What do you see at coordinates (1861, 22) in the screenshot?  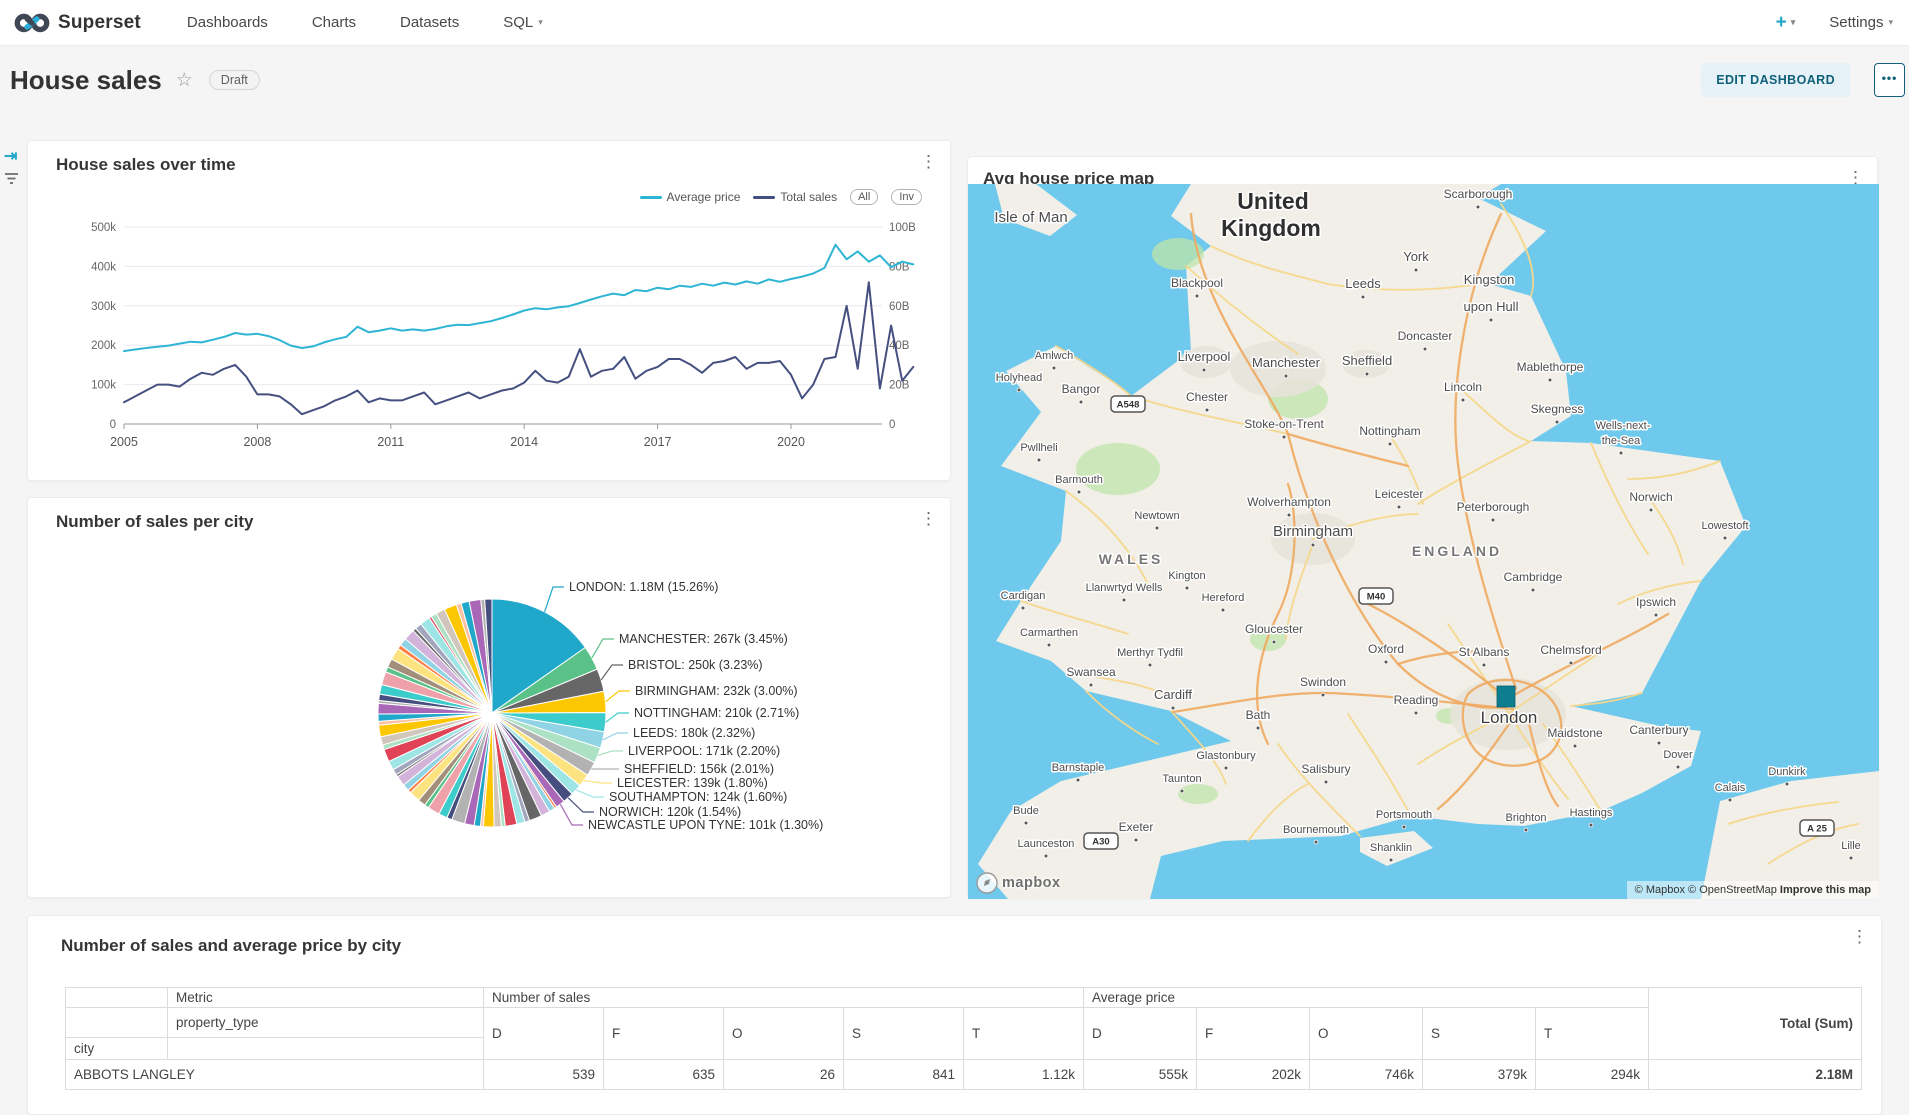 I see `settings-menu: Settings ▾` at bounding box center [1861, 22].